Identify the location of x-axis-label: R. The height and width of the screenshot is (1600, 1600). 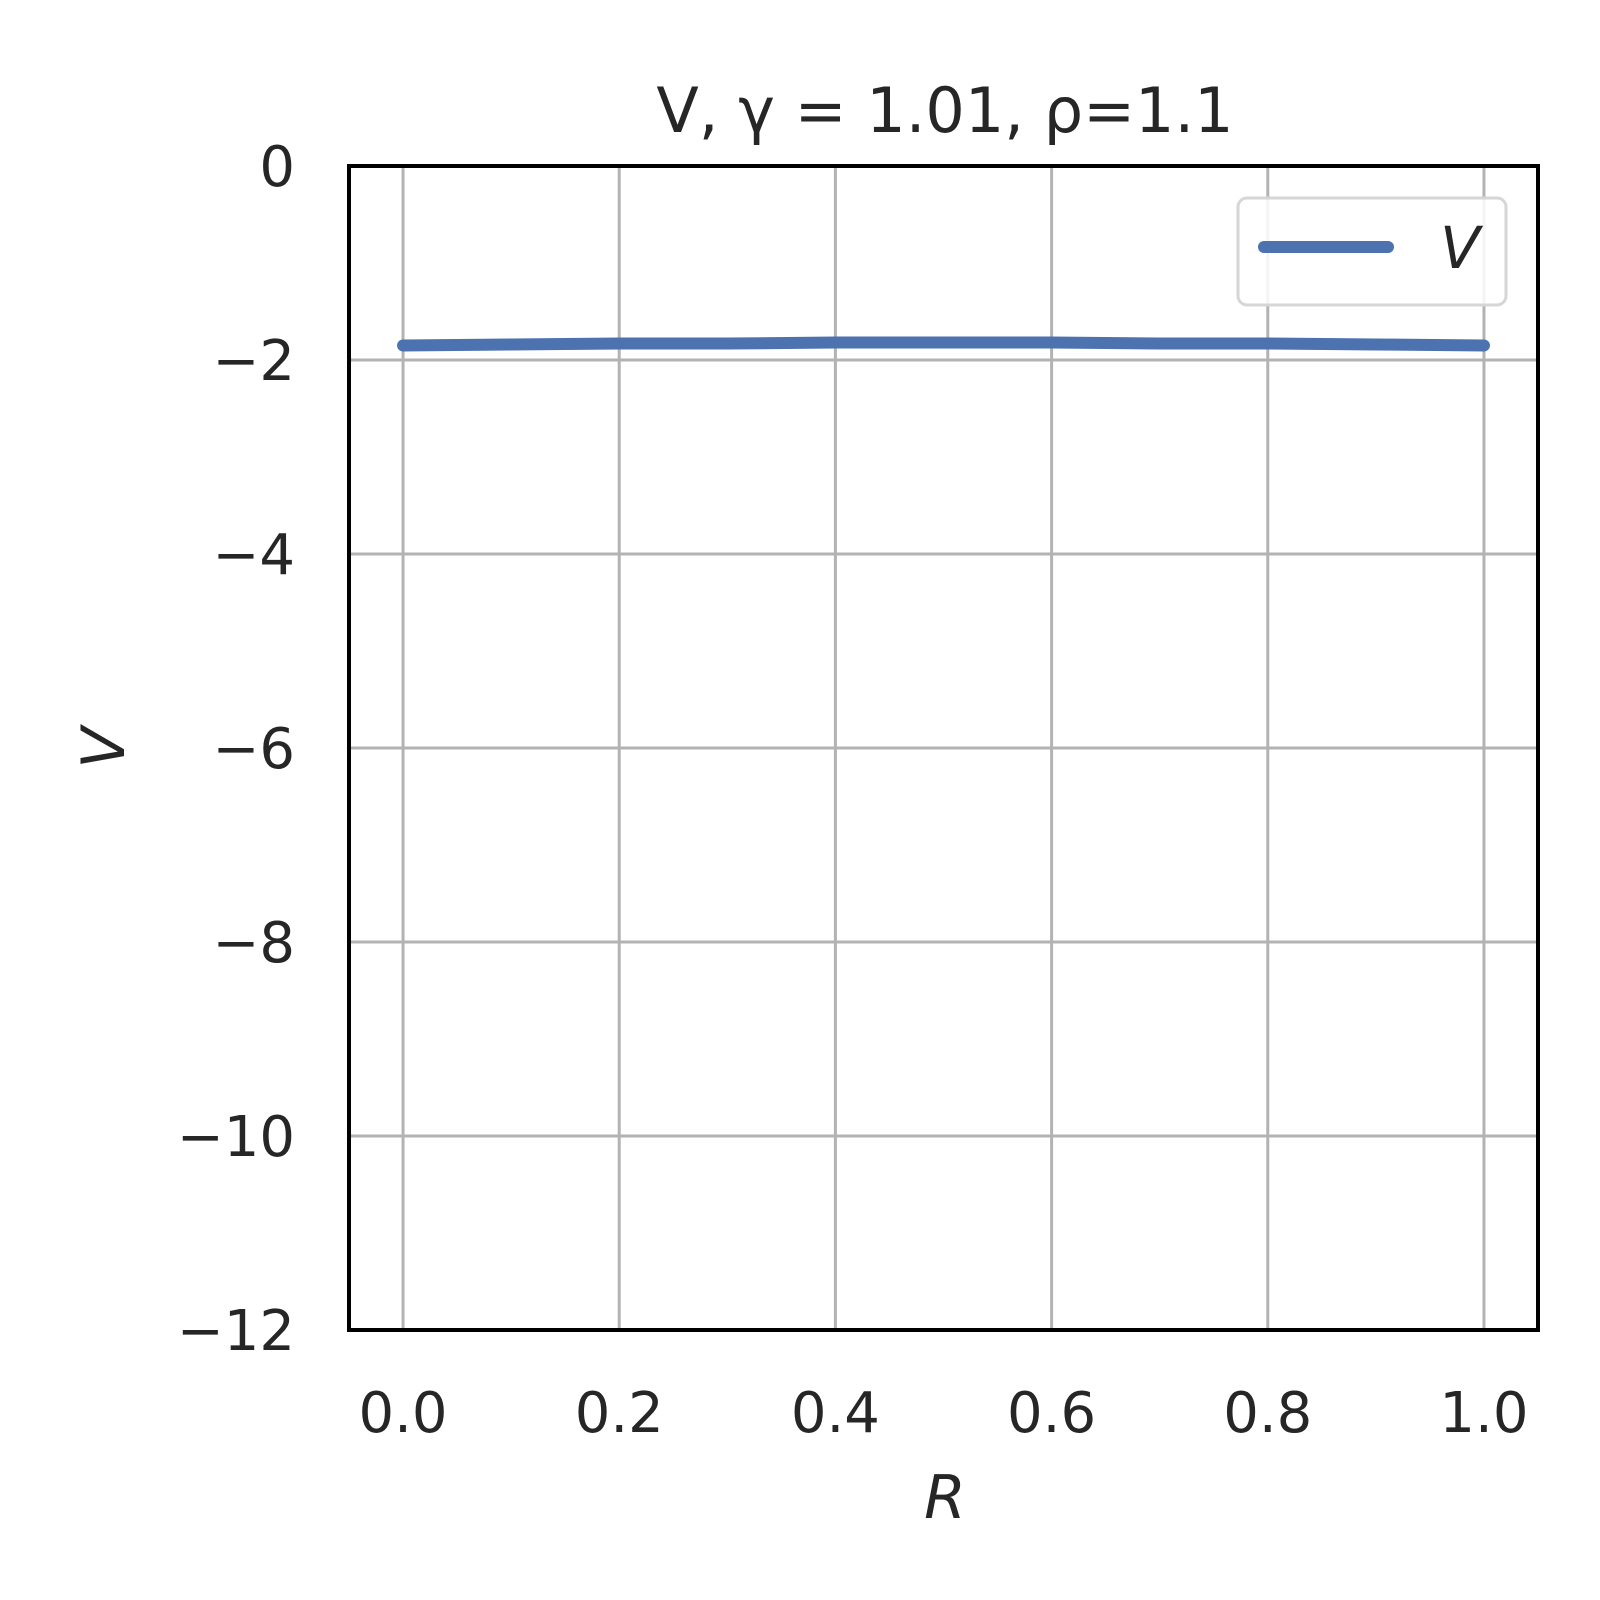
(945, 1498).